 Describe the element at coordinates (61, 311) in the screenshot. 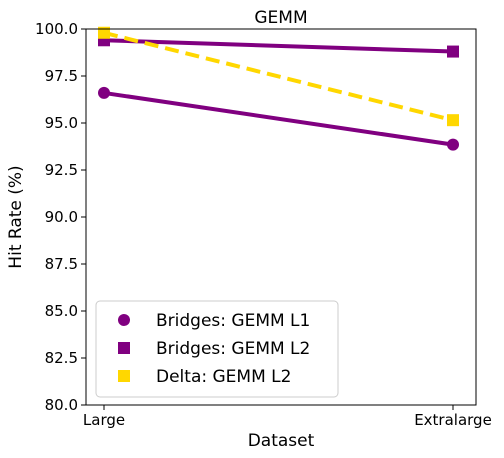

I see `y-tick-label: 85.0` at that location.